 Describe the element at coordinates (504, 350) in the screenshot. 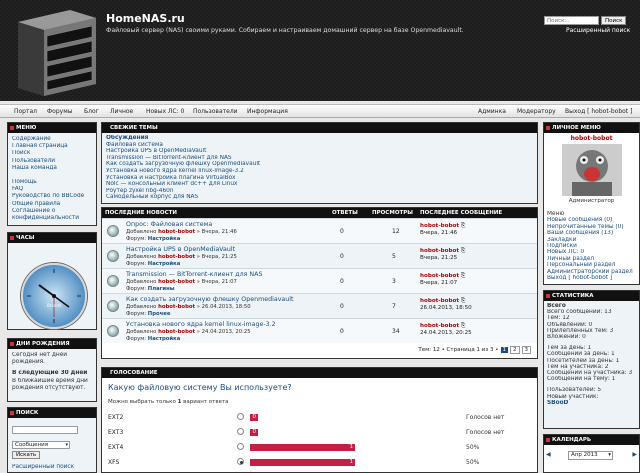

I see `page-link: 1` at that location.